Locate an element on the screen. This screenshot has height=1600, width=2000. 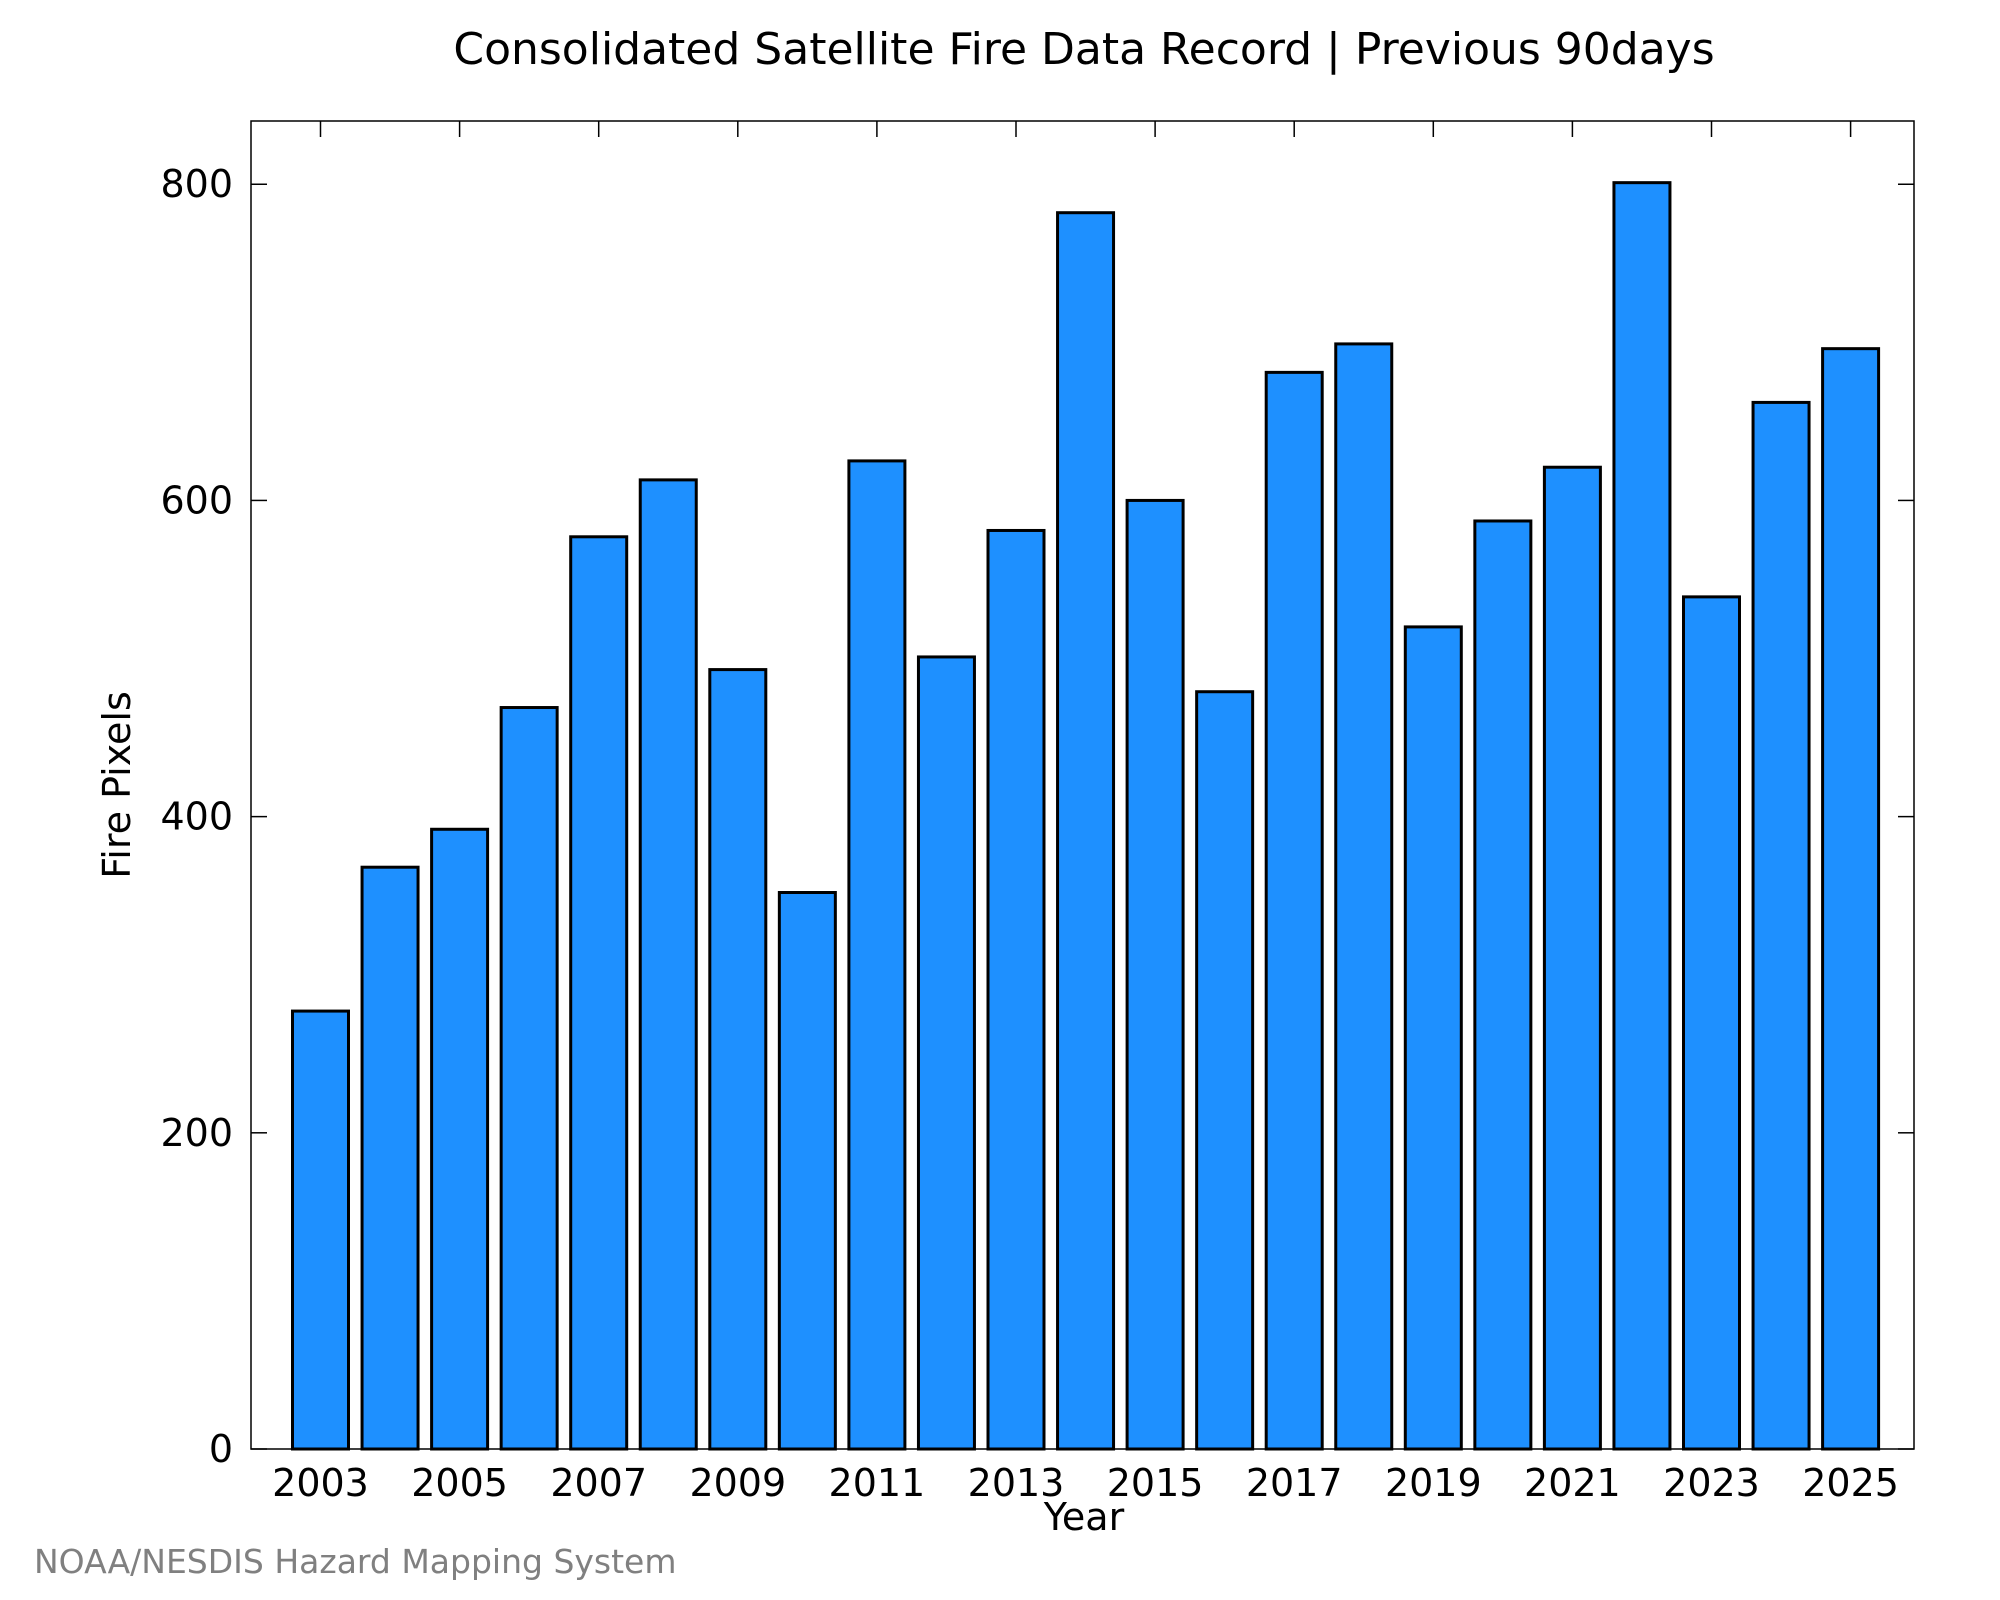
bar-2017 is located at coordinates (1294, 910).